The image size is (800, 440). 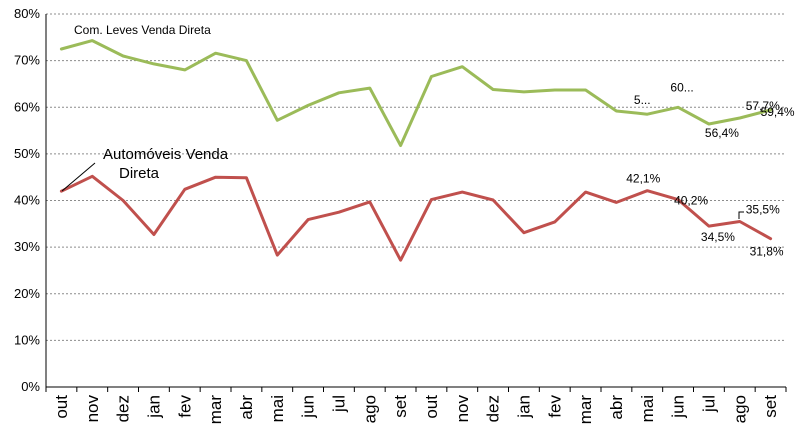 What do you see at coordinates (27, 13) in the screenshot?
I see `y-tick-label: 80%` at bounding box center [27, 13].